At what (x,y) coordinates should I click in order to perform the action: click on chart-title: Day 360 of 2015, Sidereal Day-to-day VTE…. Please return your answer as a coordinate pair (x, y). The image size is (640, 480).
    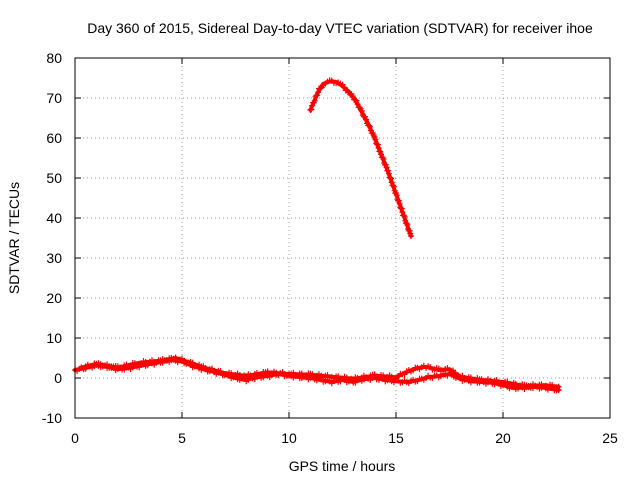
    Looking at the image, I should click on (340, 28).